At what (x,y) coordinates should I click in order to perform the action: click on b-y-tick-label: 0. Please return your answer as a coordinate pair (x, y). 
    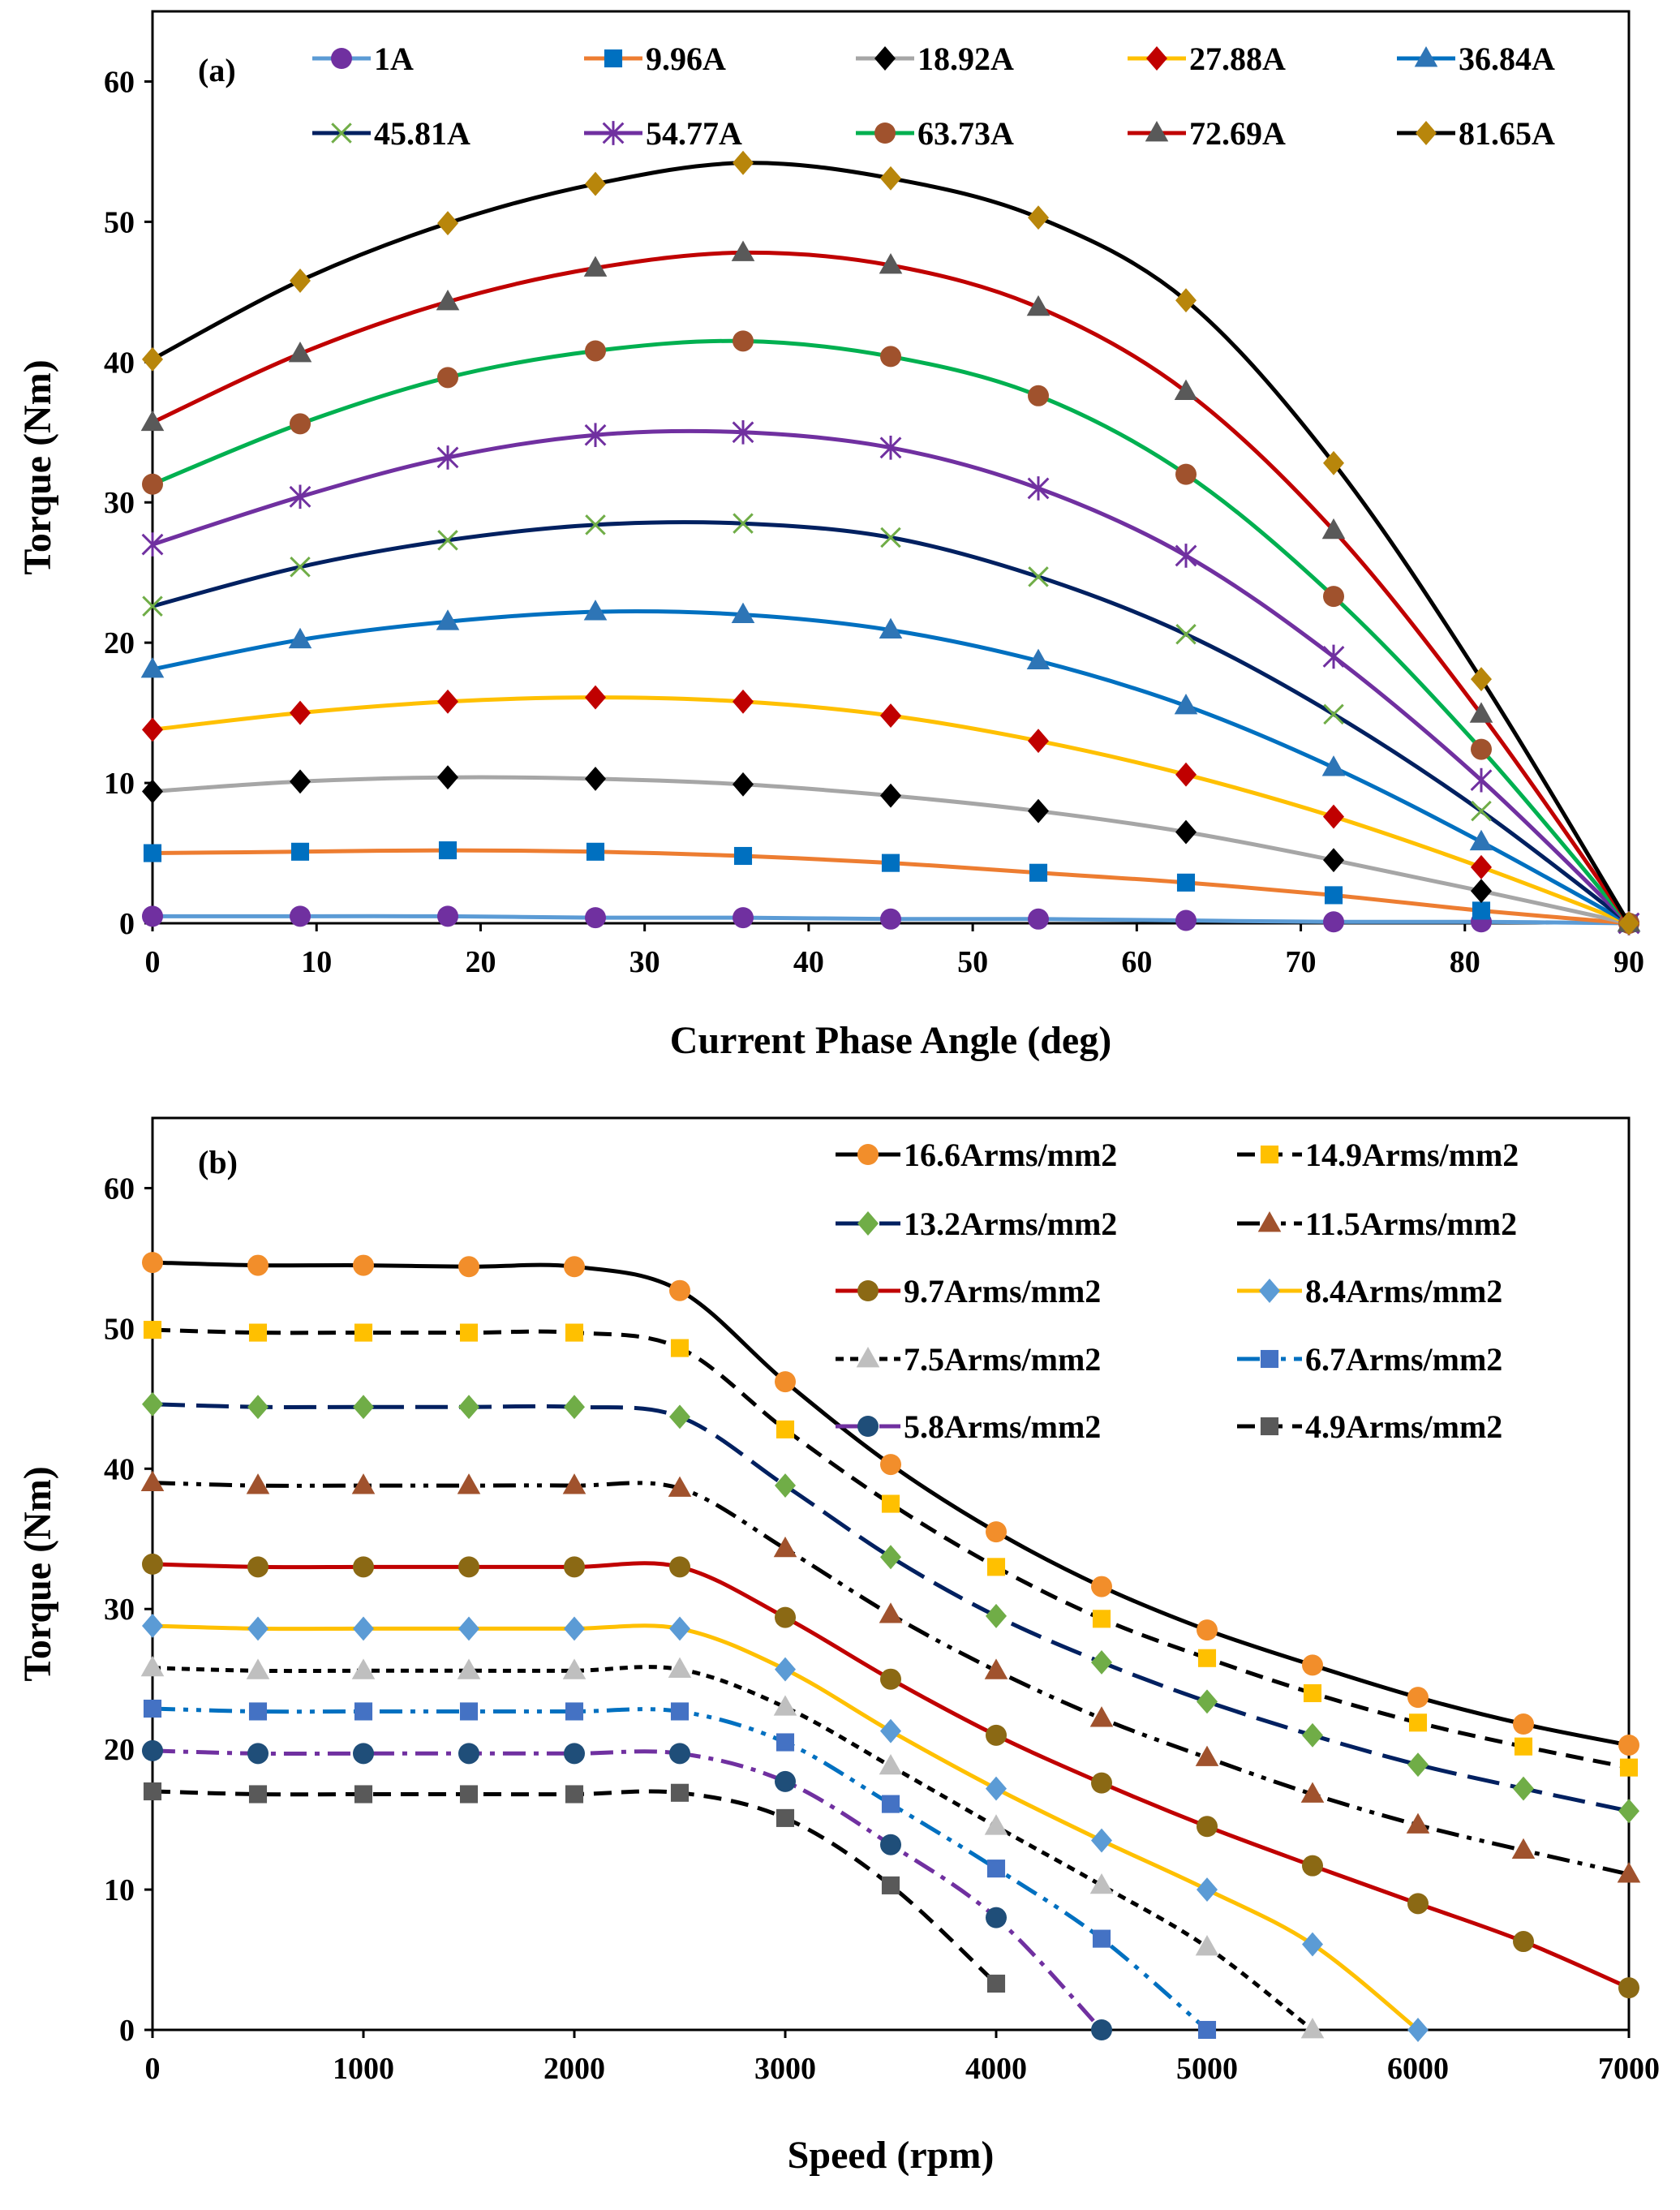
    Looking at the image, I should click on (127, 2031).